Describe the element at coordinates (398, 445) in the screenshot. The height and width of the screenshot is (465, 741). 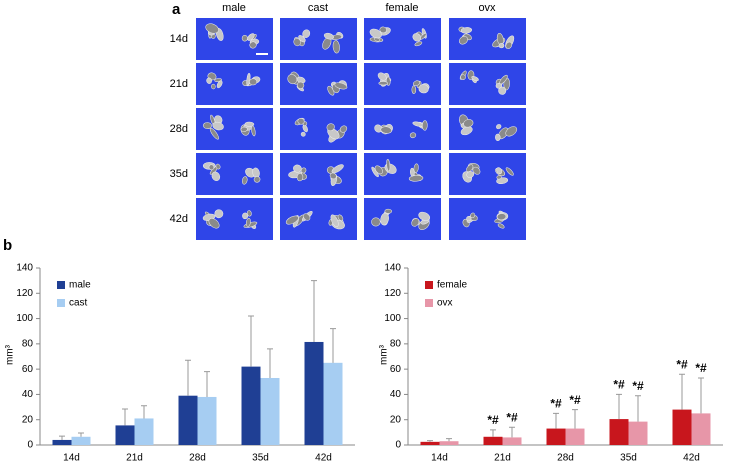
I see `y-tick-label: 0` at that location.